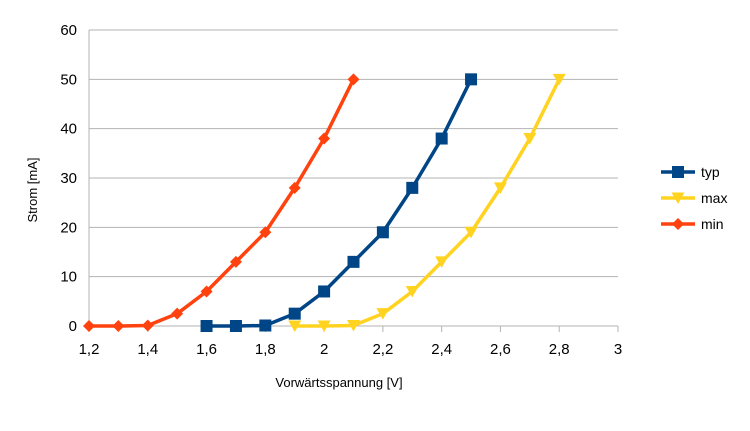 The image size is (750, 431). Describe the element at coordinates (382, 349) in the screenshot. I see `x-tick-label: 2,2` at that location.